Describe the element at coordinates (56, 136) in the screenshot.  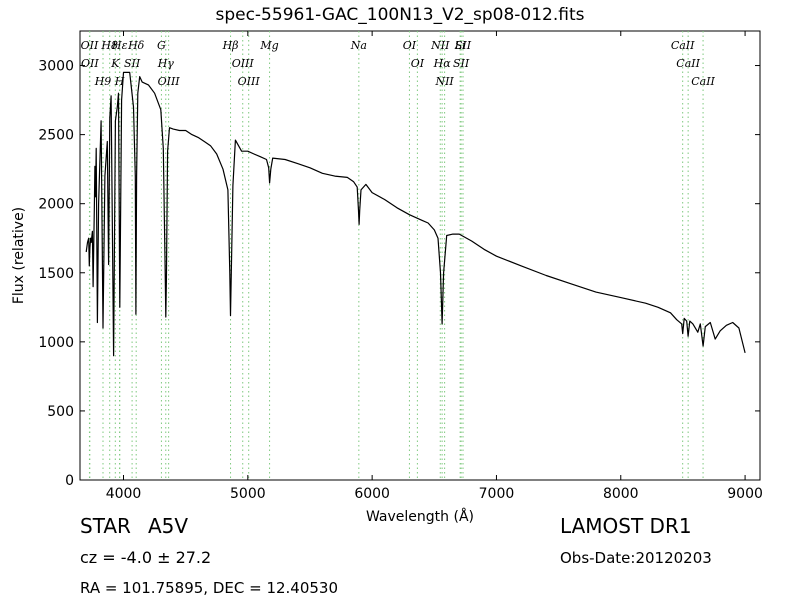
I see `y-tick-label: 2500` at that location.